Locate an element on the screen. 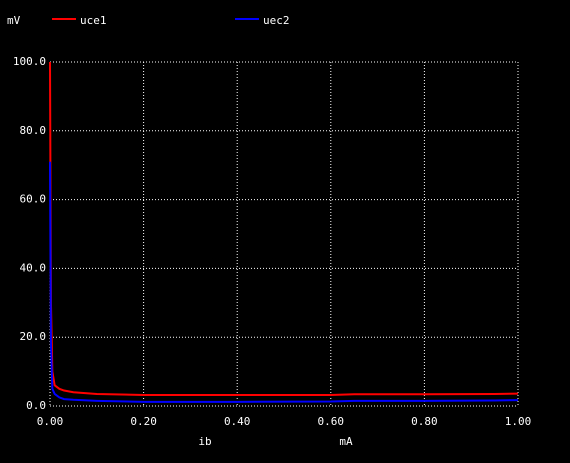  x-tick-label: 0.80 is located at coordinates (424, 421).